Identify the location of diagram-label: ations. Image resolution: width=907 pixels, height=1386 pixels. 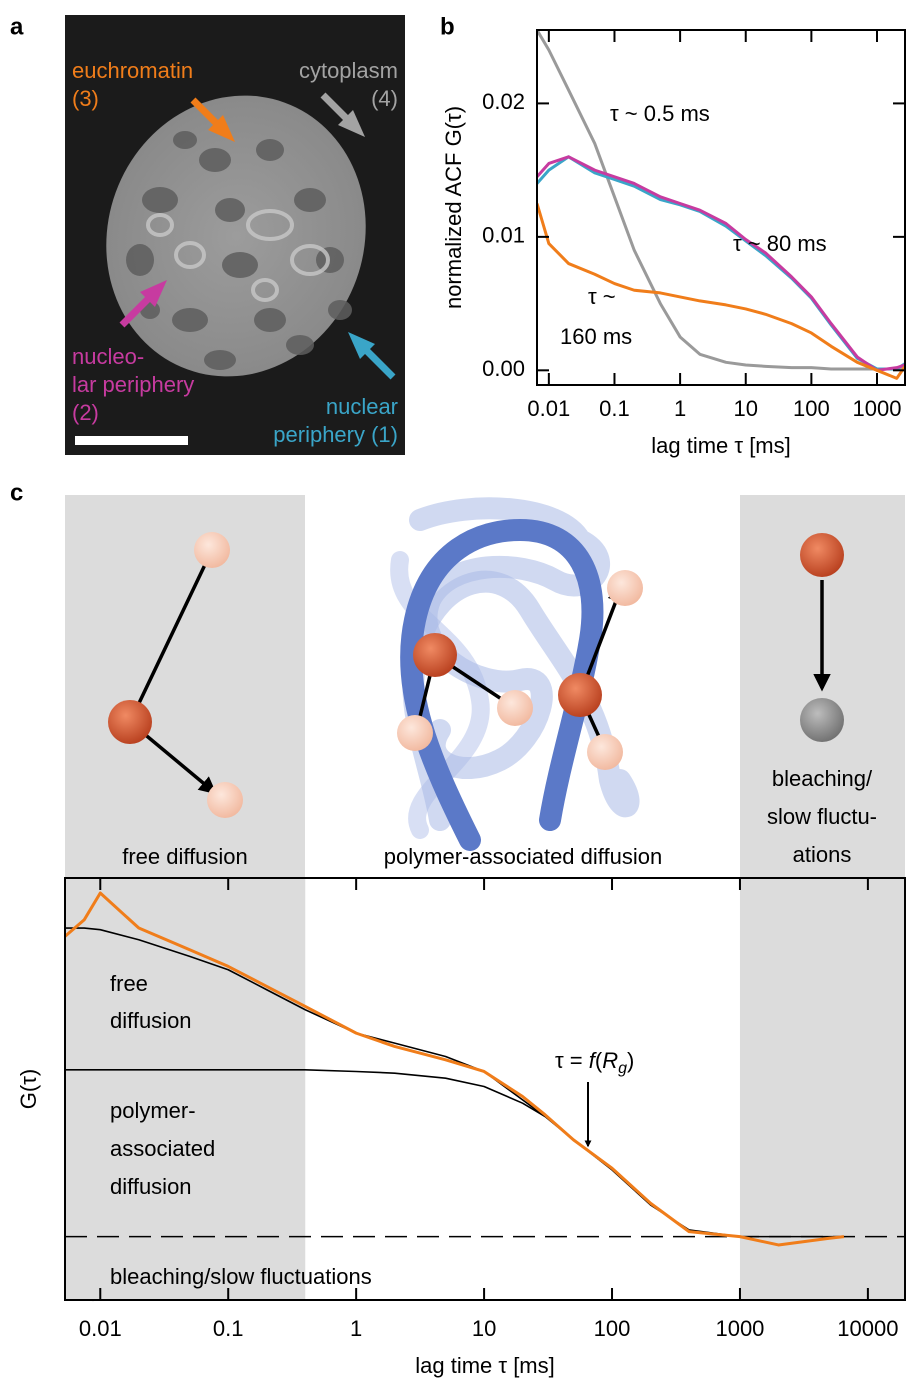
(822, 854).